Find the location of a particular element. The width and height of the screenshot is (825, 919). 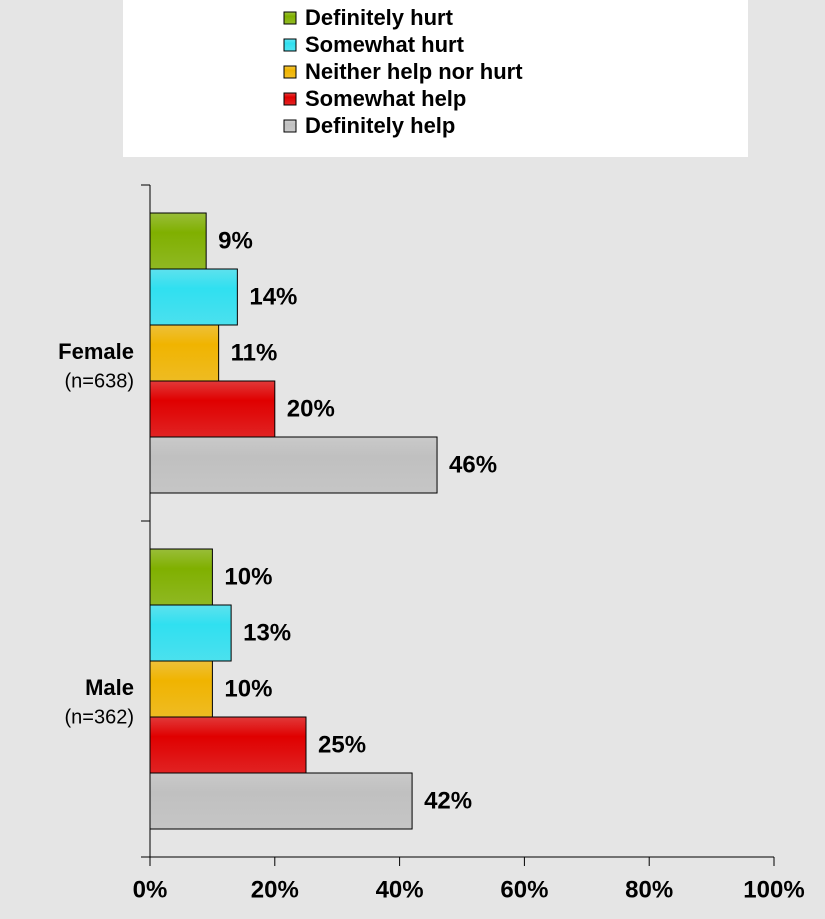

legend-label: Neither help nor hurt is located at coordinates (414, 71).